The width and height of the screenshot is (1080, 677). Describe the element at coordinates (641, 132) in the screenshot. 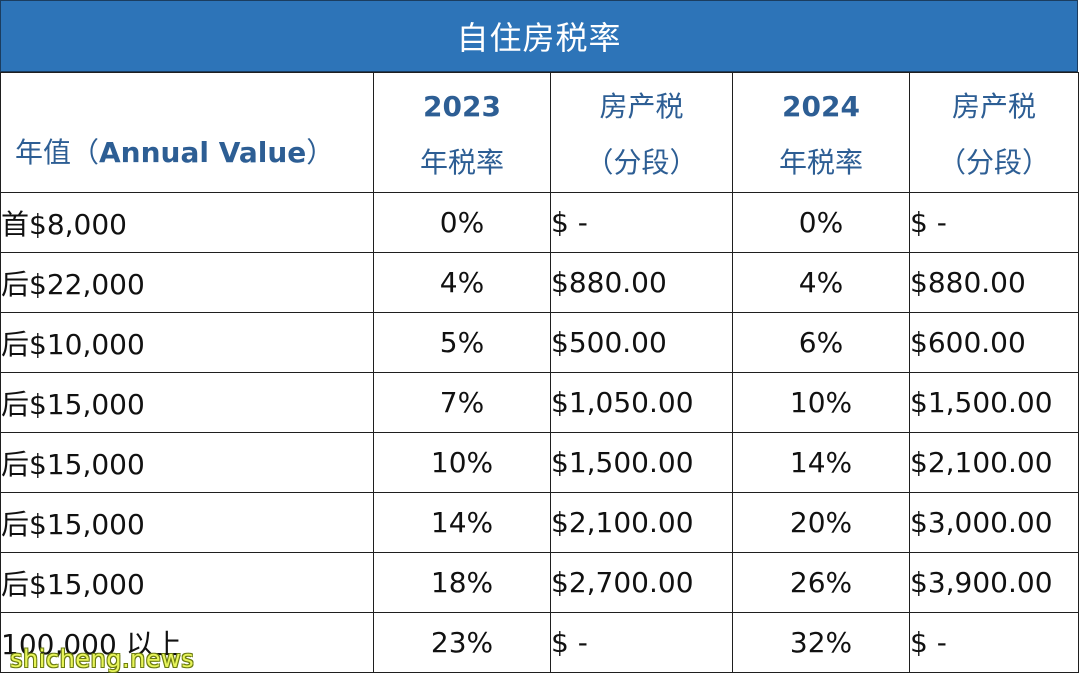

I see `header-2023-tax: 房产税 （分段）` at that location.